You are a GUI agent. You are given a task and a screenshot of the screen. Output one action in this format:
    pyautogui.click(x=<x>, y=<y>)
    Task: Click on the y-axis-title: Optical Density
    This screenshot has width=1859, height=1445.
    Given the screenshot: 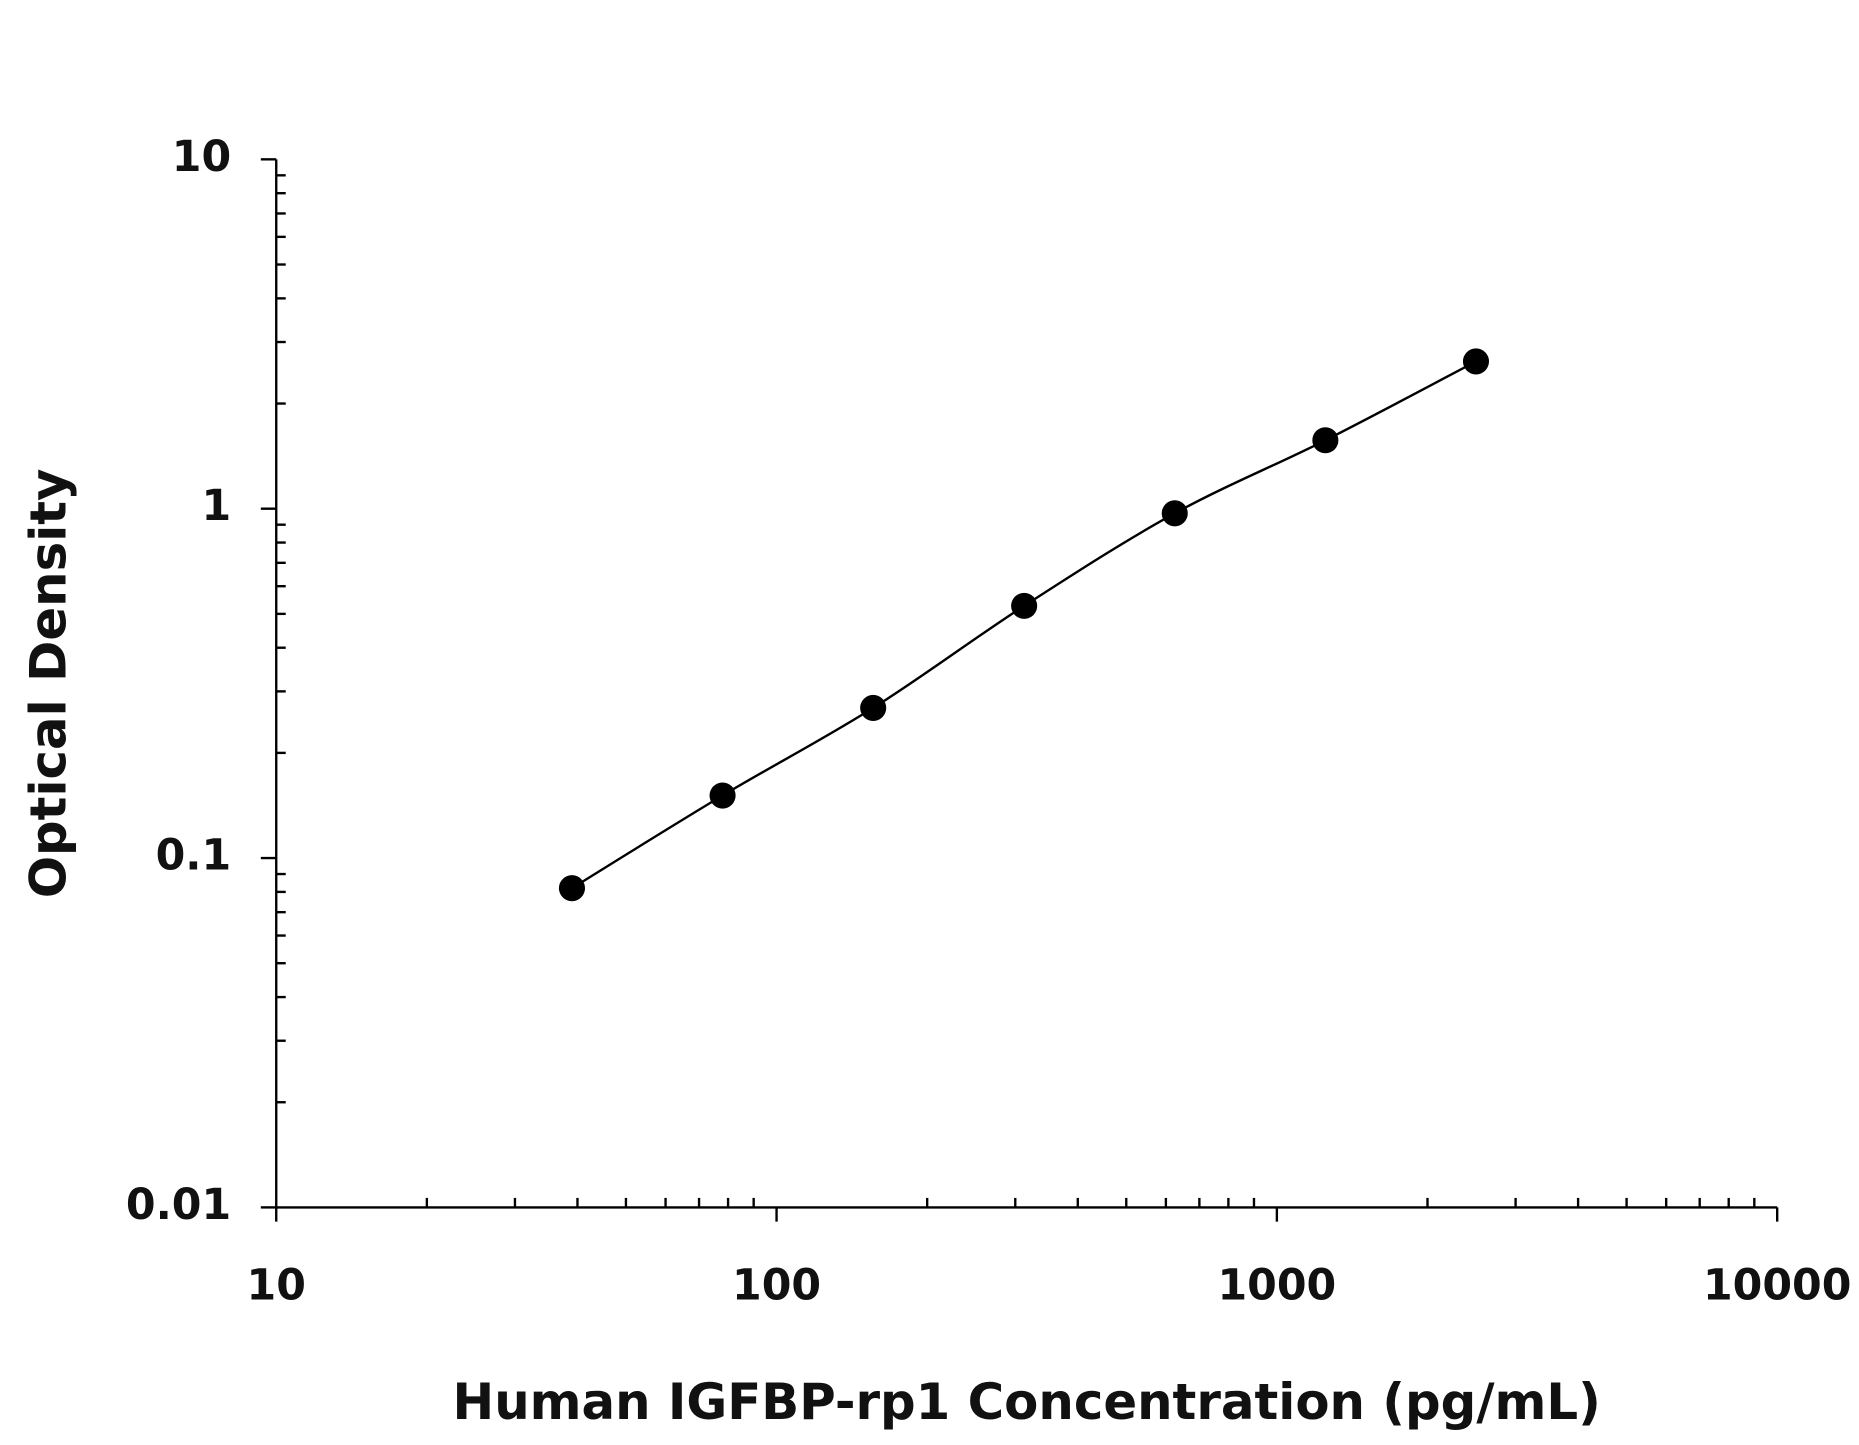 What is the action you would take?
    pyautogui.click(x=49, y=683)
    